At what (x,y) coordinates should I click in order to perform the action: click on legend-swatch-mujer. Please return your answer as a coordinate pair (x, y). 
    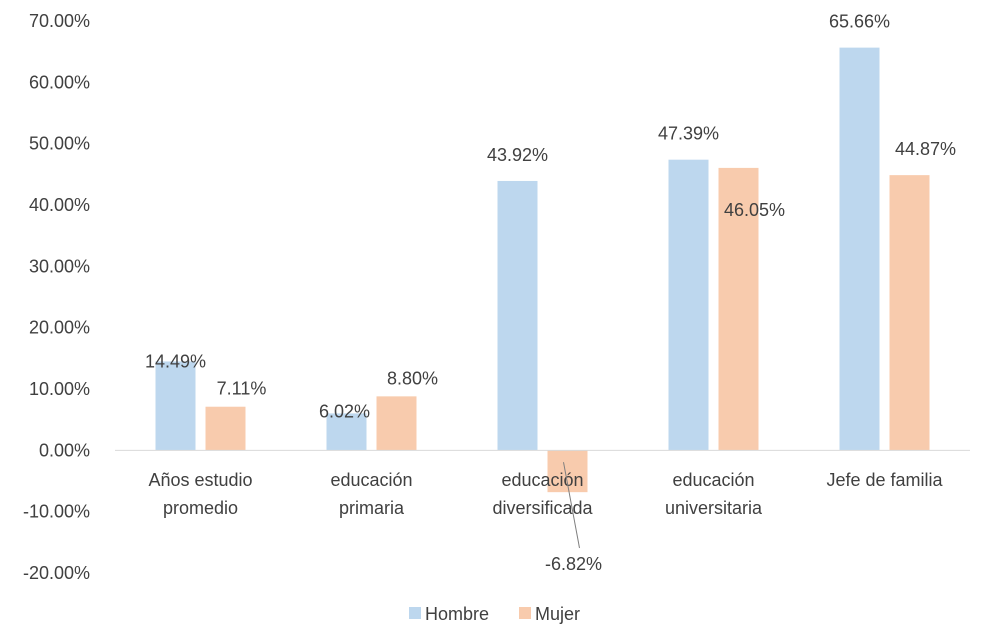
    Looking at the image, I should click on (525, 613).